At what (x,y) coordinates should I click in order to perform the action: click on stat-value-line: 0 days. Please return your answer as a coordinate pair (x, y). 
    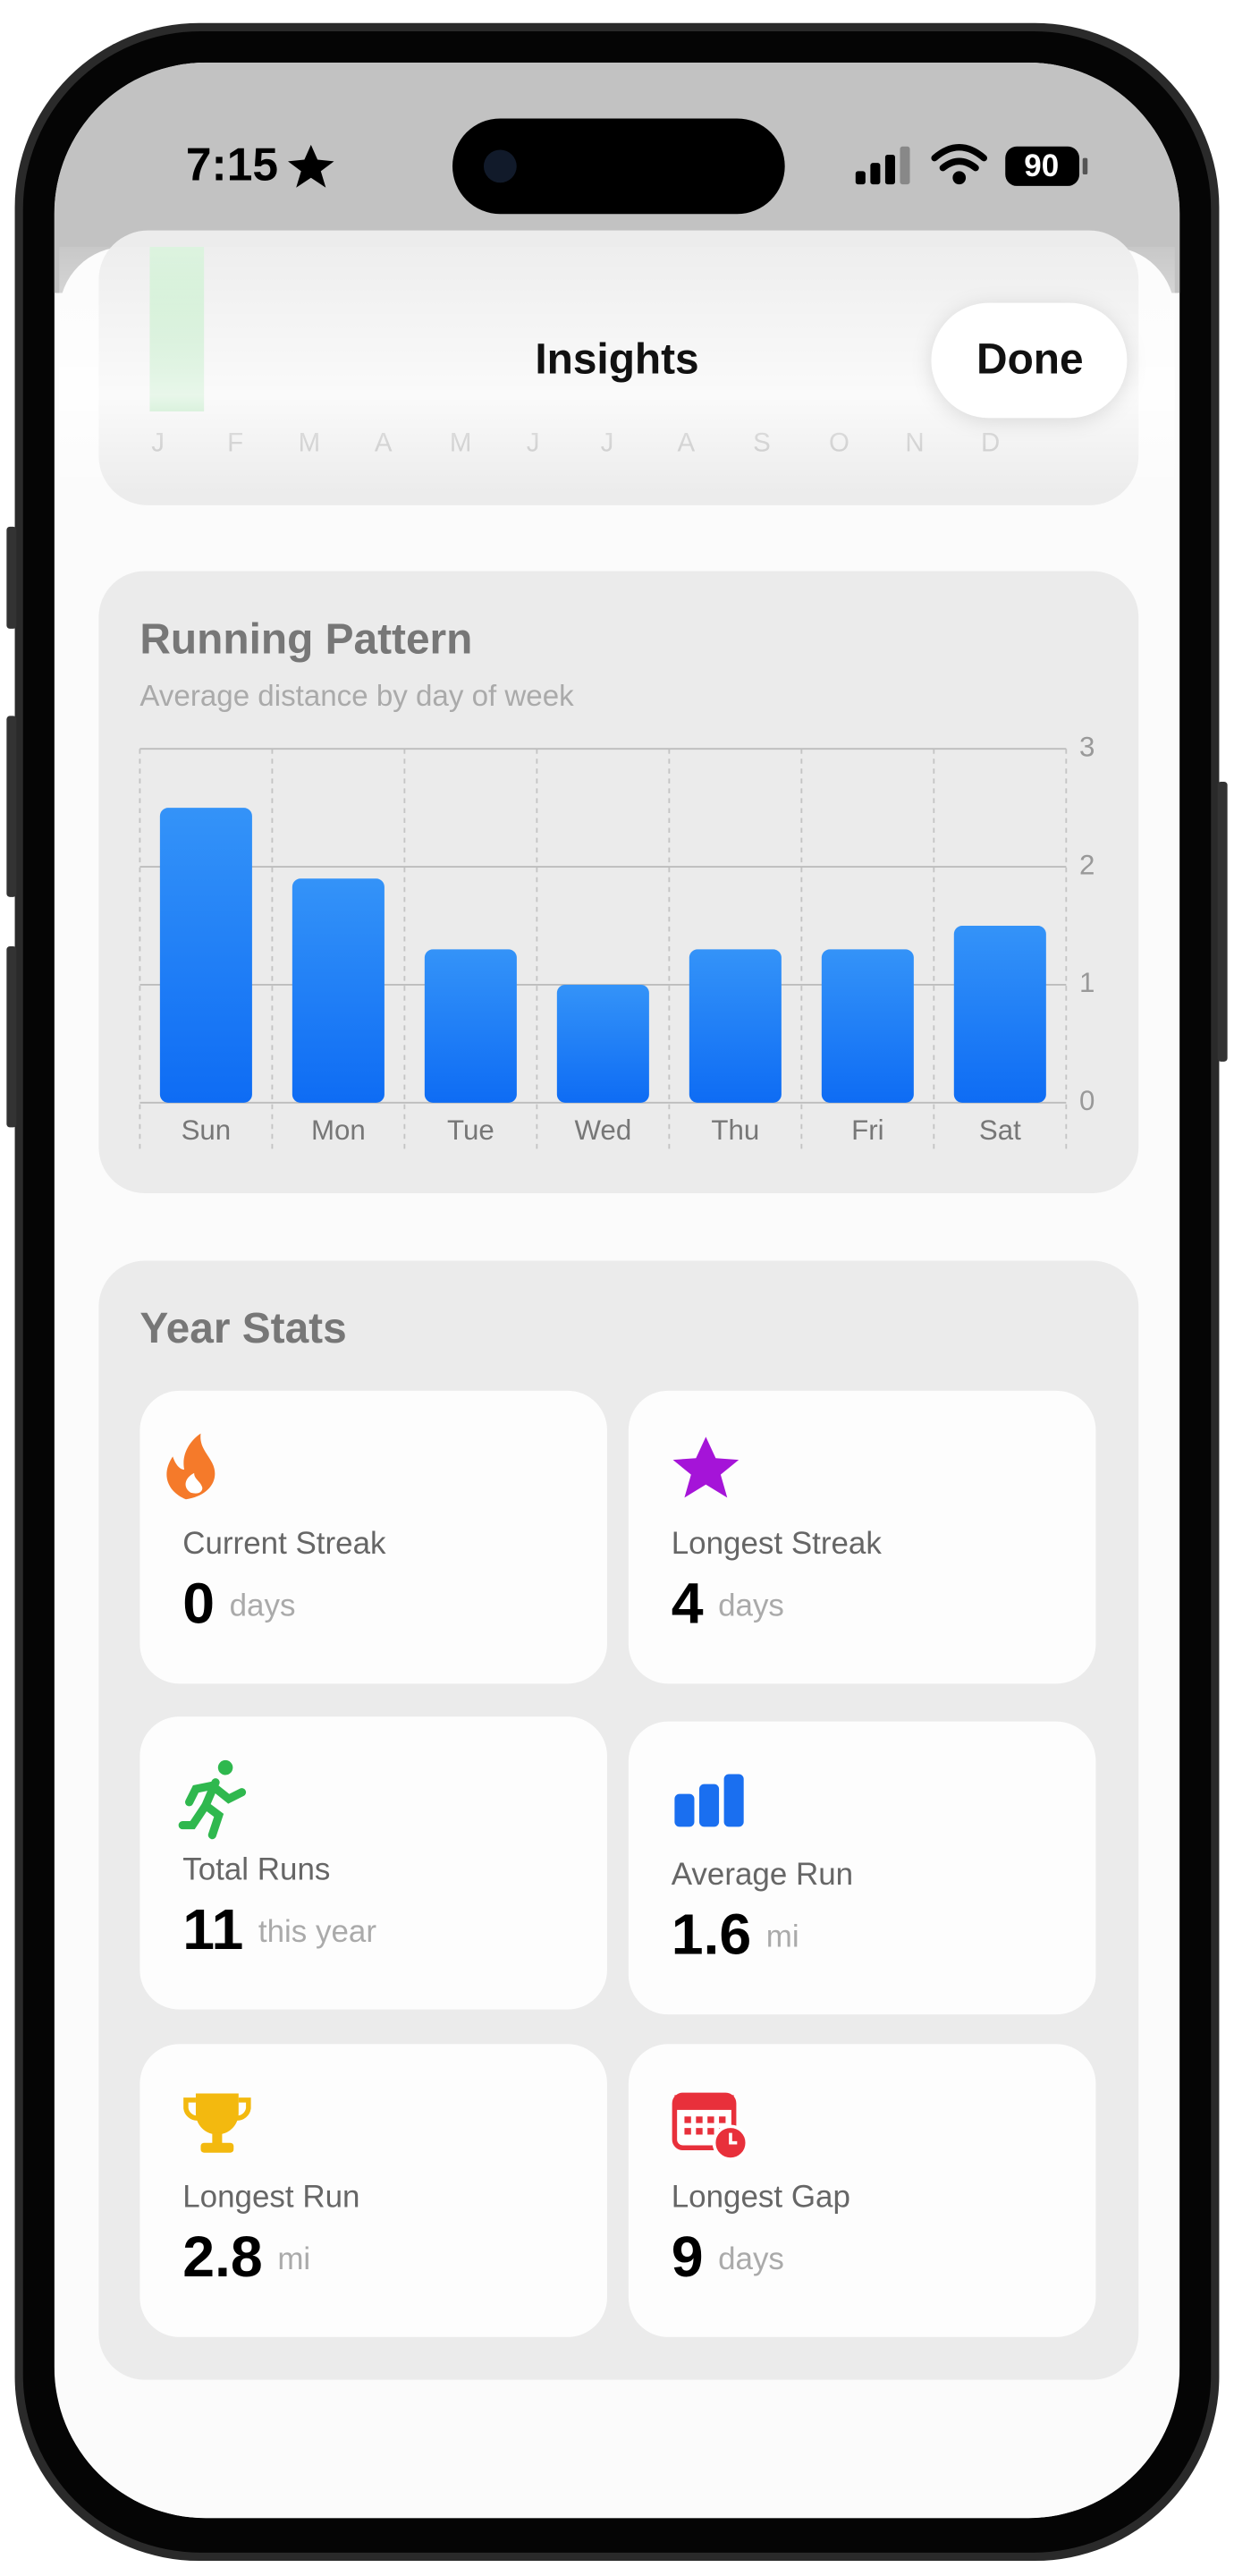
    Looking at the image, I should click on (238, 1604).